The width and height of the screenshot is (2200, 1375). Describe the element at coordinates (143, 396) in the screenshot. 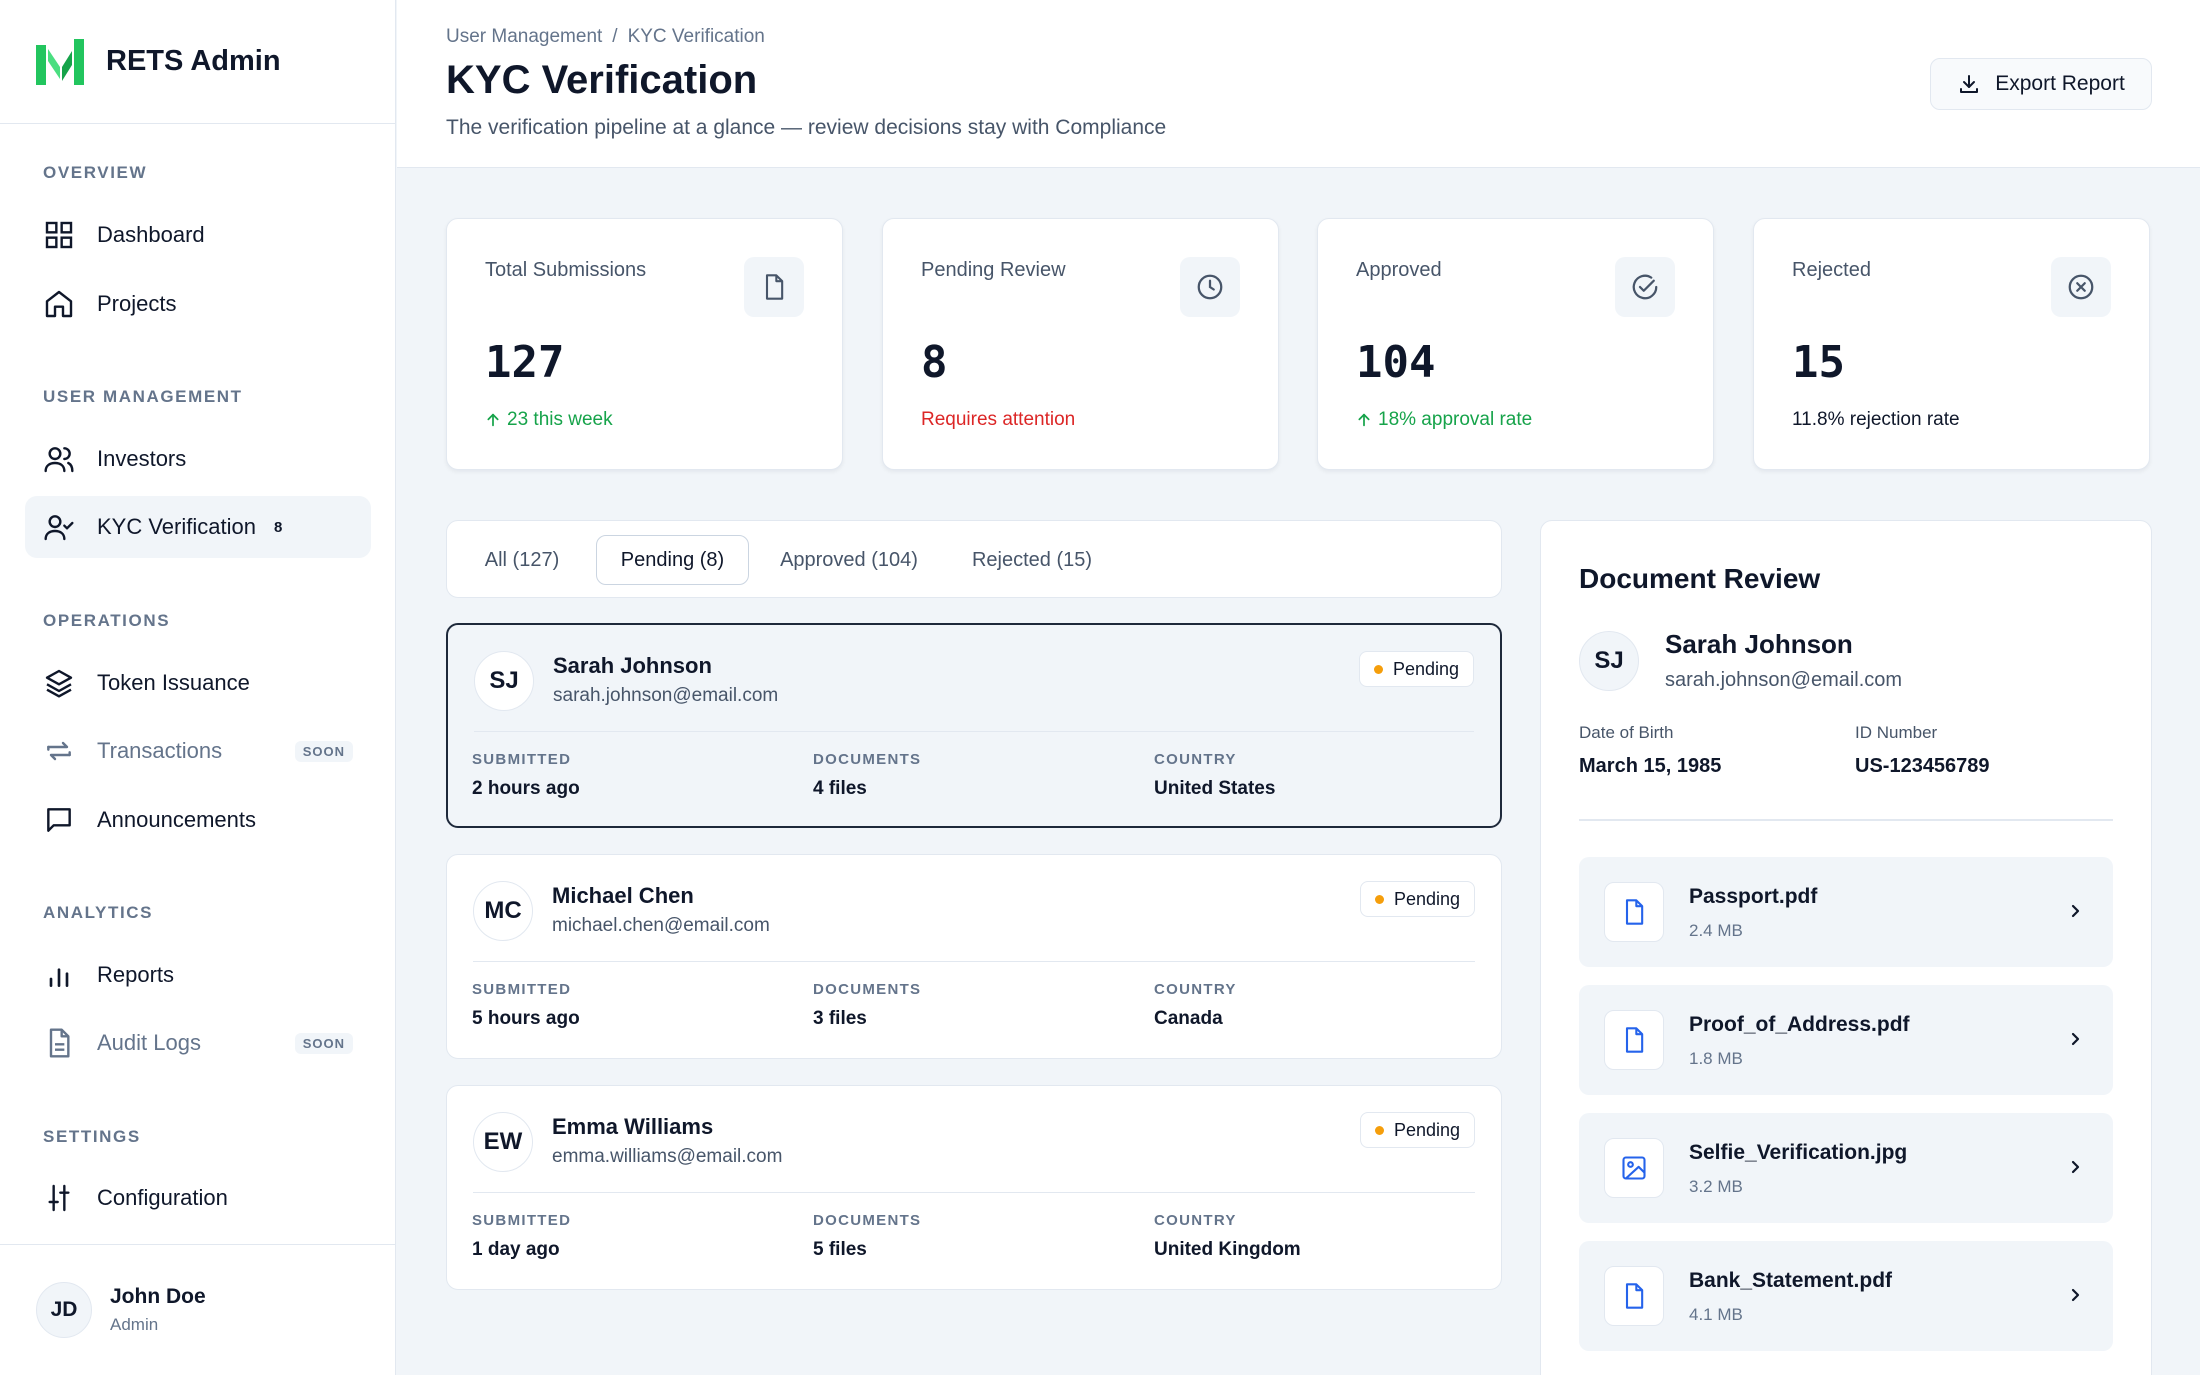

I see `section-user-management: USER MANAGEMENT` at that location.